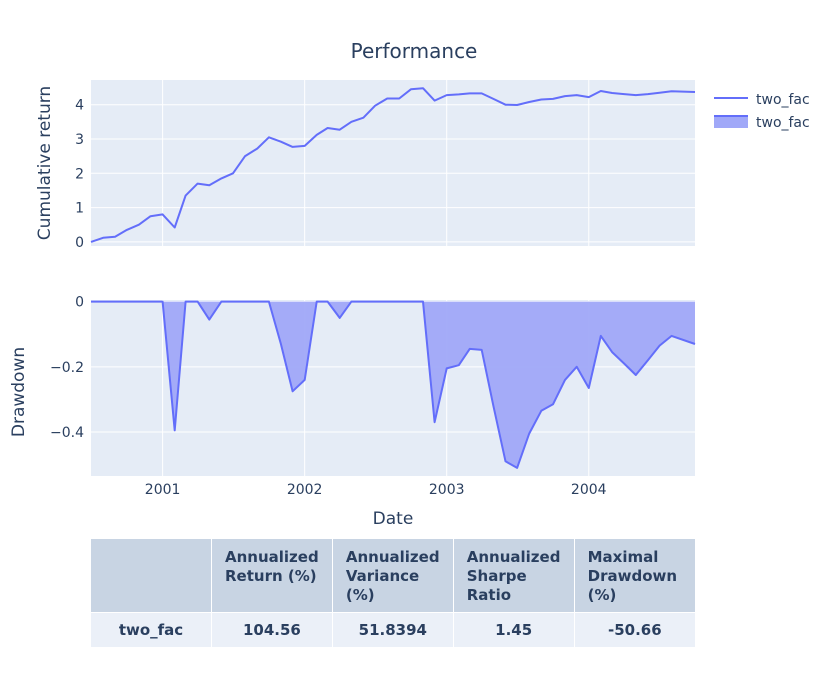  I want to click on table-header-cell: Annualized Variance (%), so click(393, 576).